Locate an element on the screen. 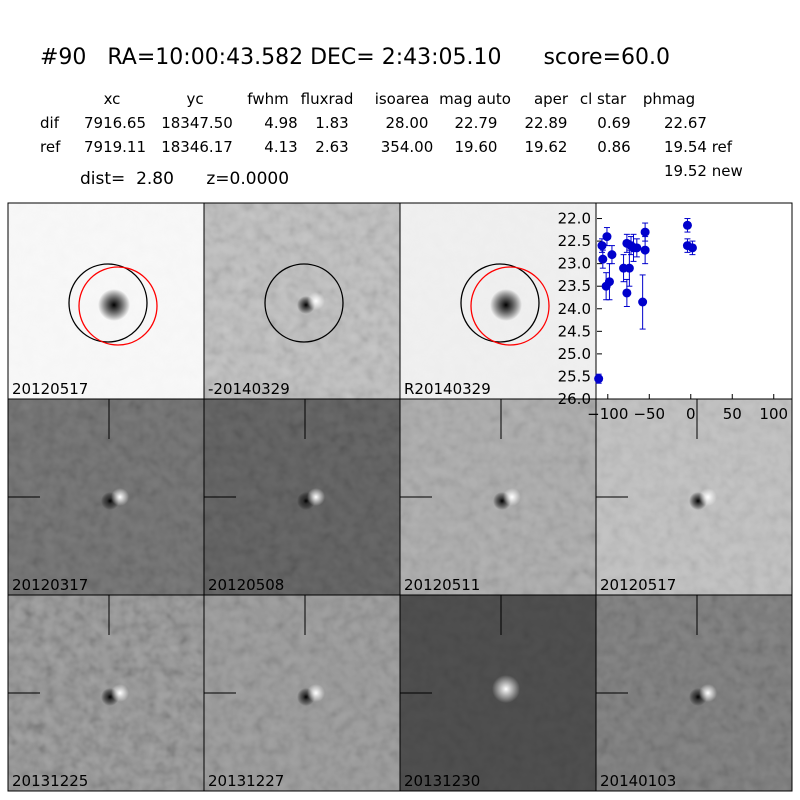 The image size is (800, 800). table-cell: 28.00 is located at coordinates (407, 123).